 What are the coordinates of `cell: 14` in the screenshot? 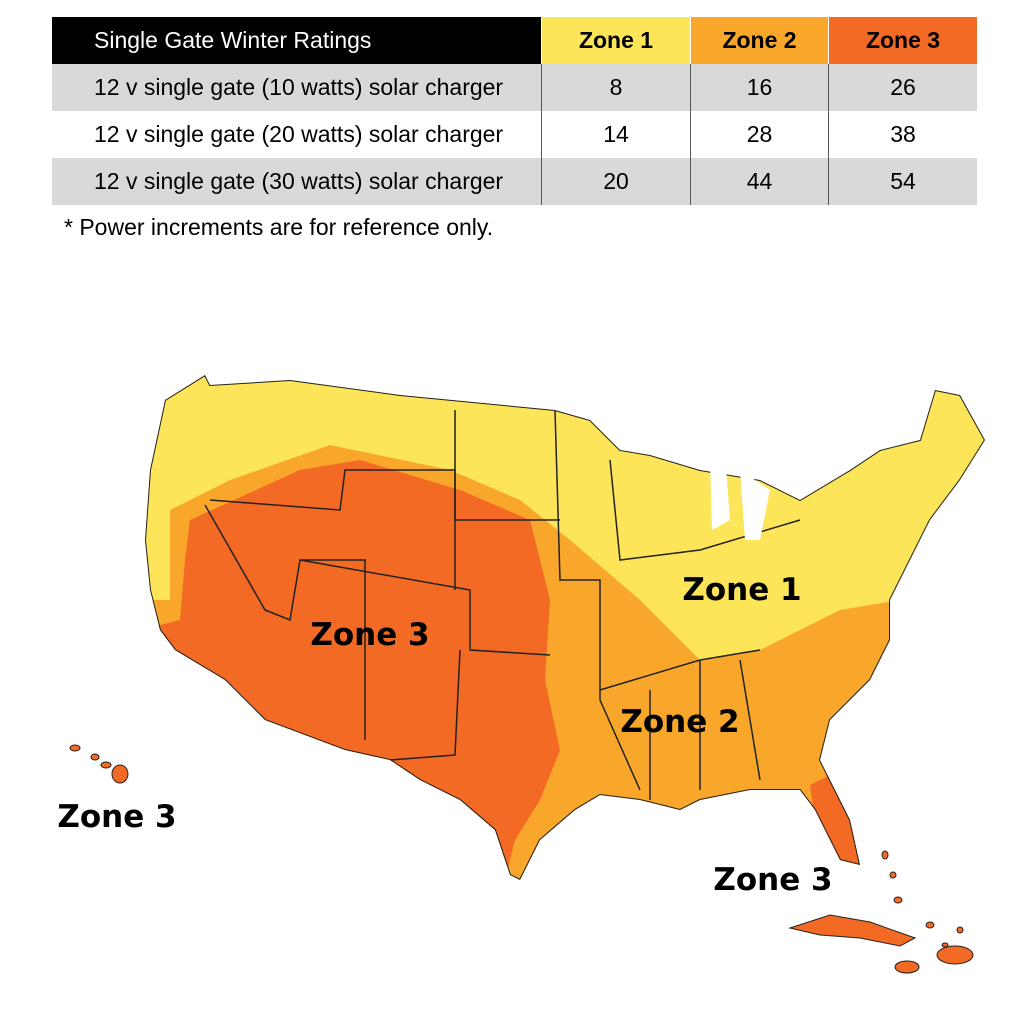 It's located at (616, 134).